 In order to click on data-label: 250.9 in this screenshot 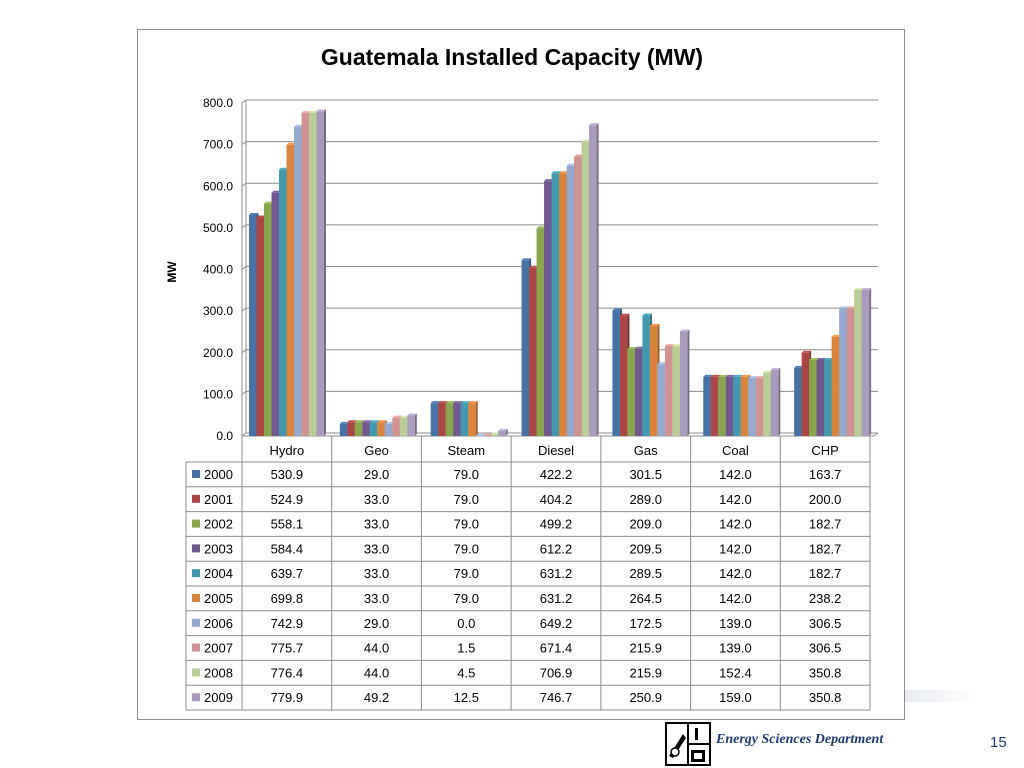, I will do `click(645, 697)`.